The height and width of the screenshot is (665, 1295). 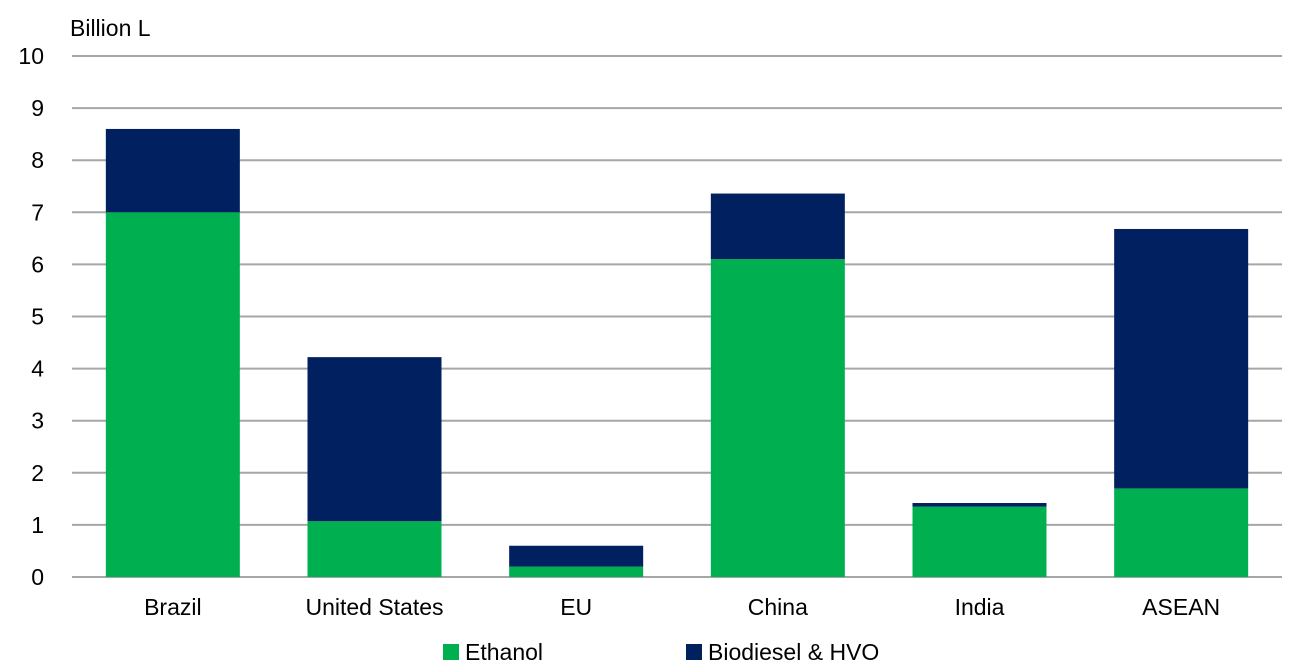 What do you see at coordinates (504, 652) in the screenshot?
I see `legend-label: Ethanol` at bounding box center [504, 652].